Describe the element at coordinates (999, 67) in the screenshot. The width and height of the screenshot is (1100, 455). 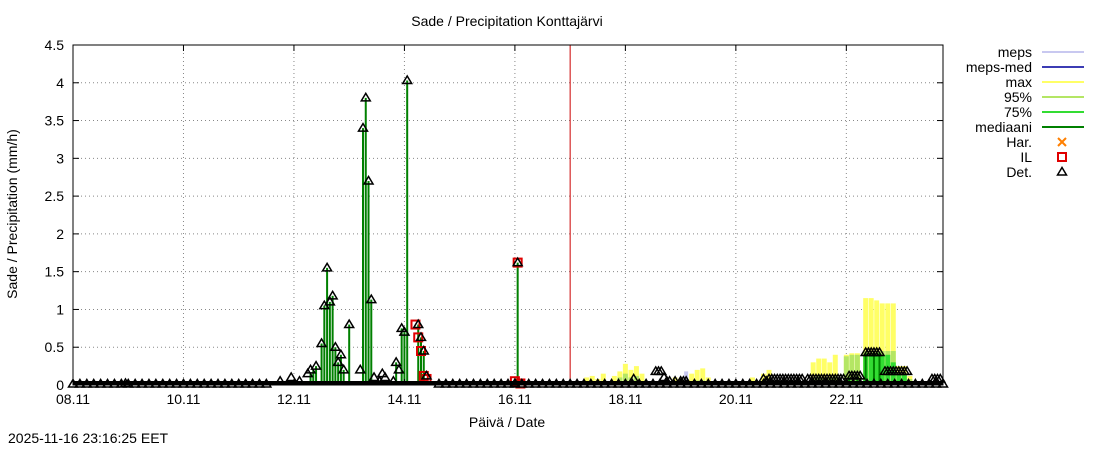
I see `legend-label-meps_med: meps-med` at that location.